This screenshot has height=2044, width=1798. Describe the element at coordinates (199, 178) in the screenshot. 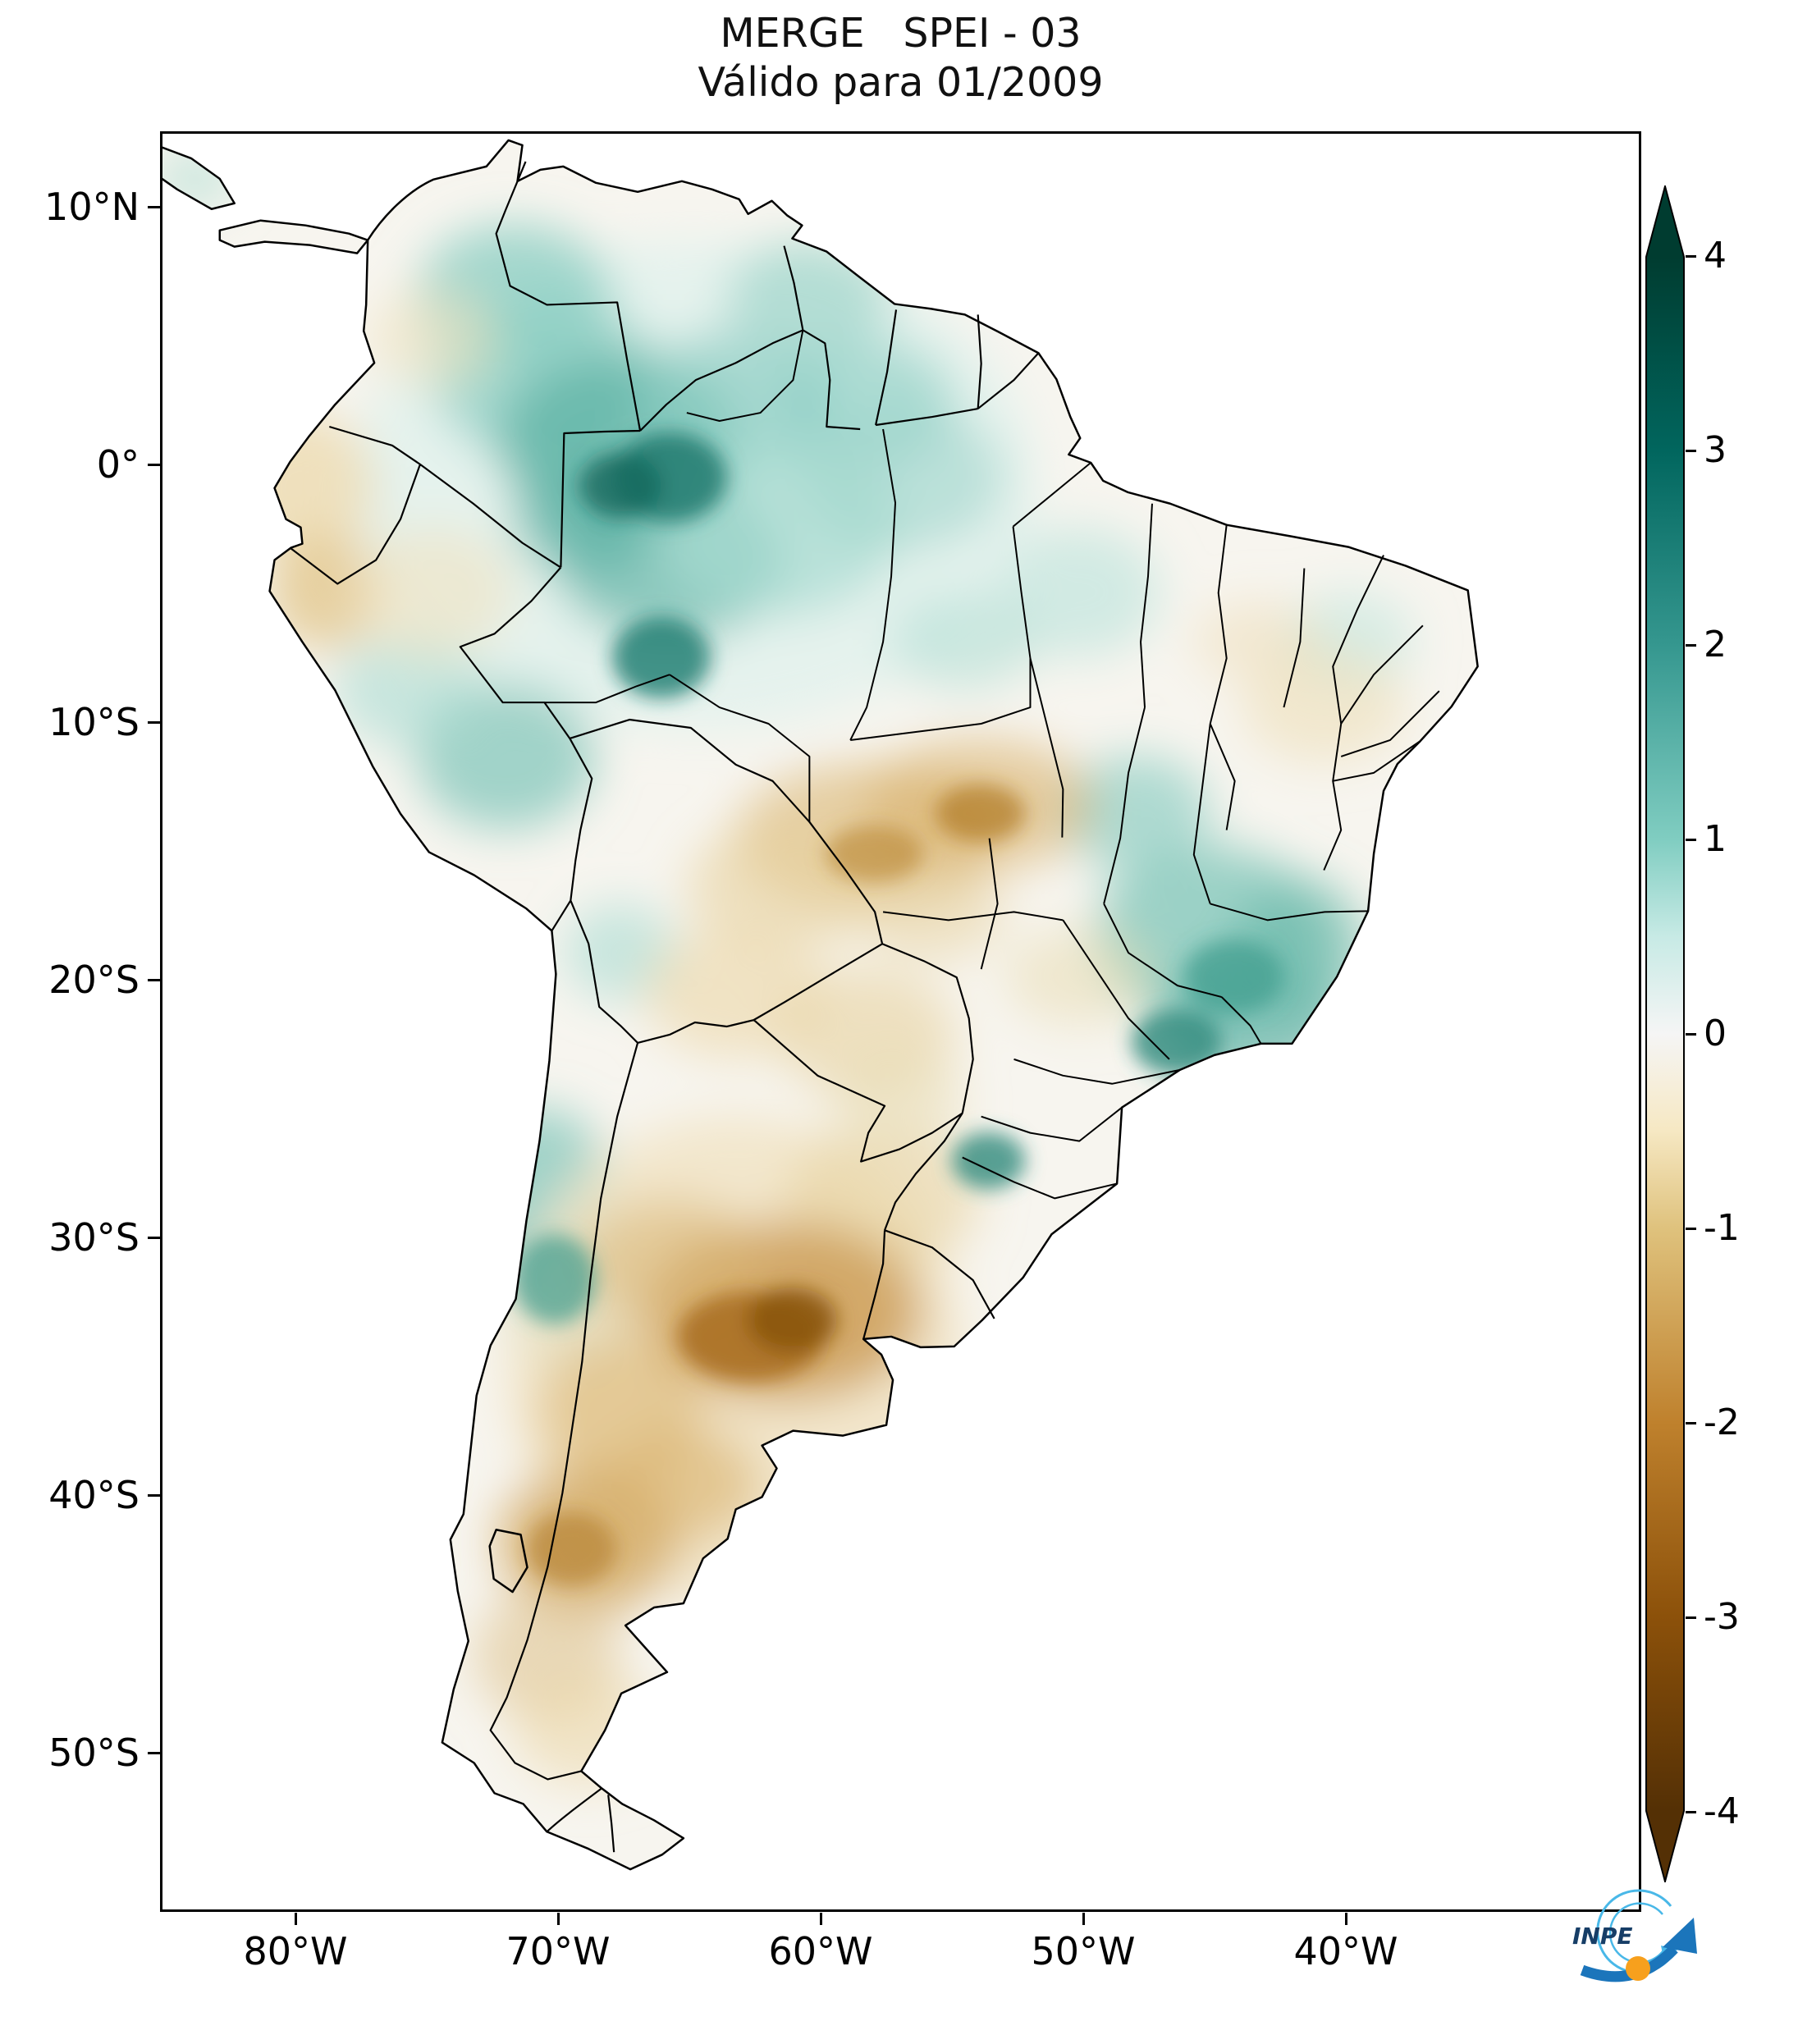

I see `central-america-sliver` at that location.